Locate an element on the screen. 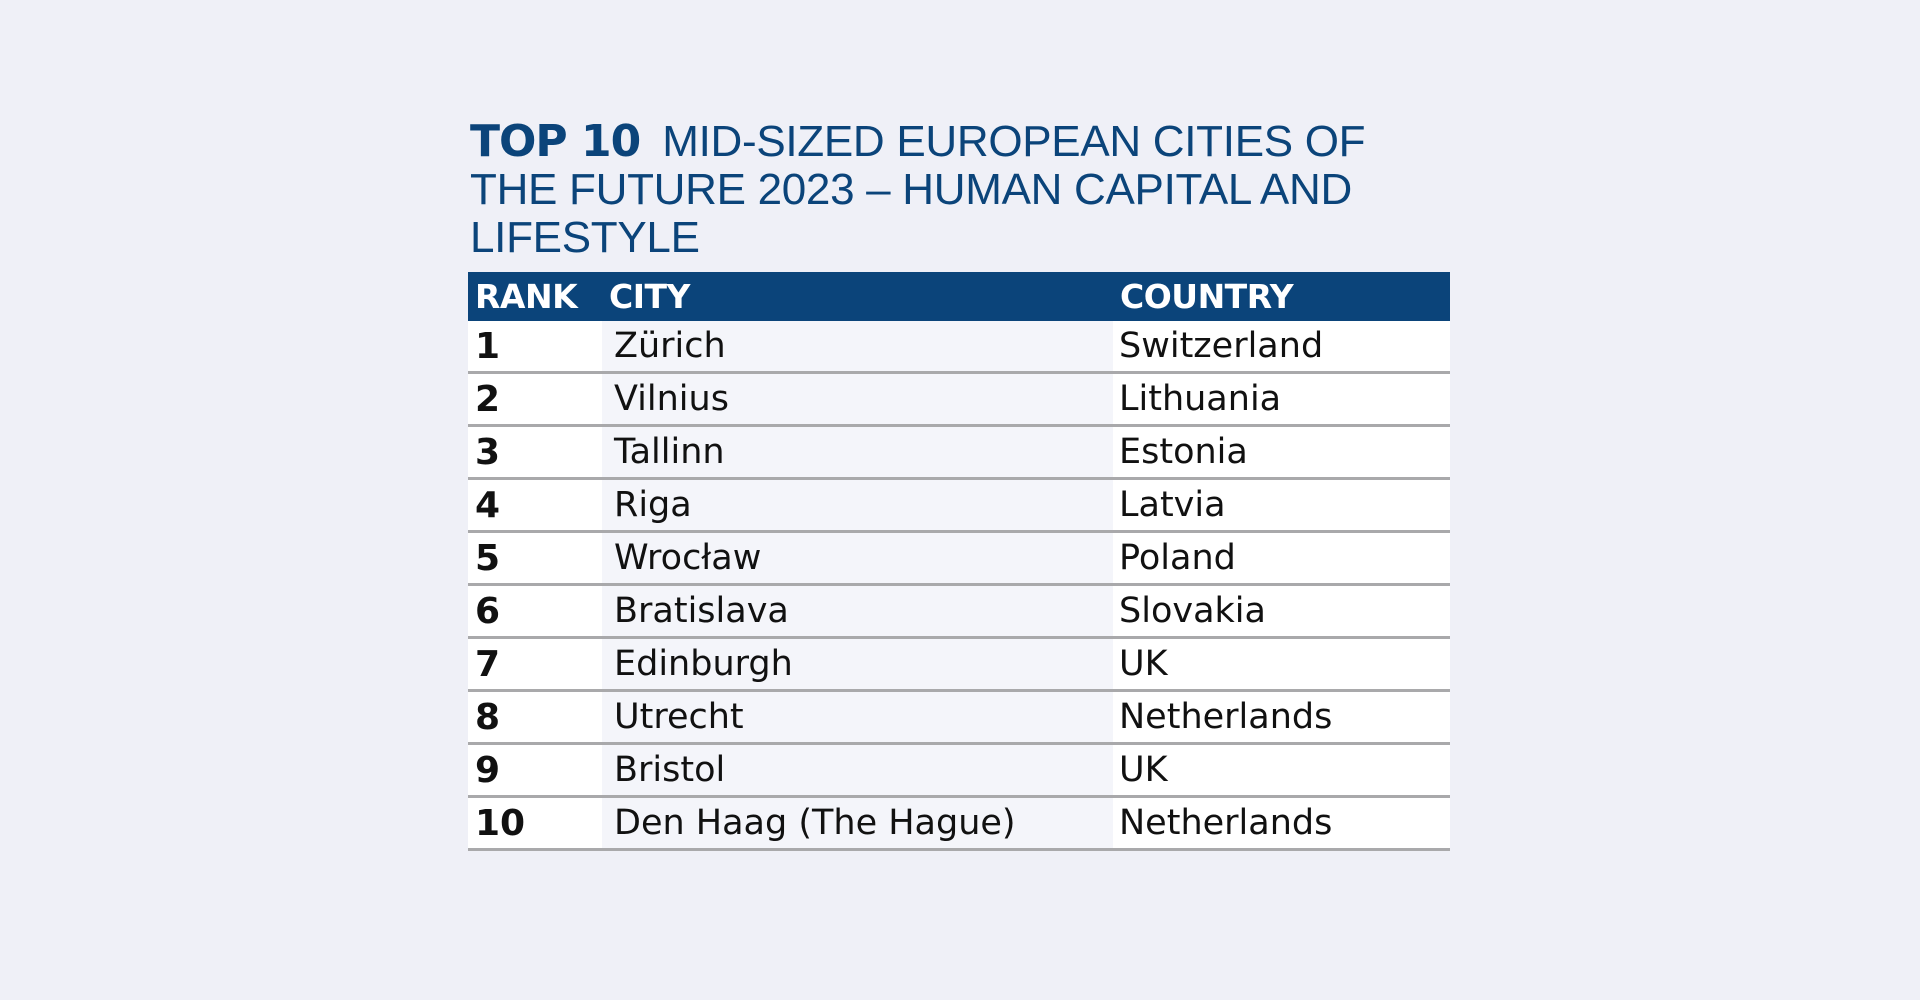 This screenshot has height=1000, width=1920. rank-cell: 6 is located at coordinates (535, 611).